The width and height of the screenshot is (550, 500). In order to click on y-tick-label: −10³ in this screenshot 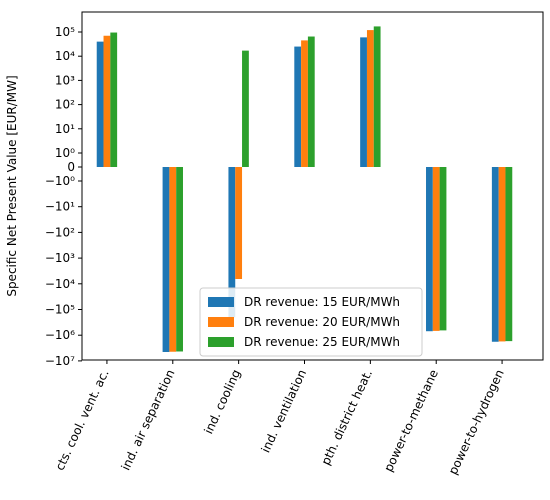, I will do `click(60, 258)`.